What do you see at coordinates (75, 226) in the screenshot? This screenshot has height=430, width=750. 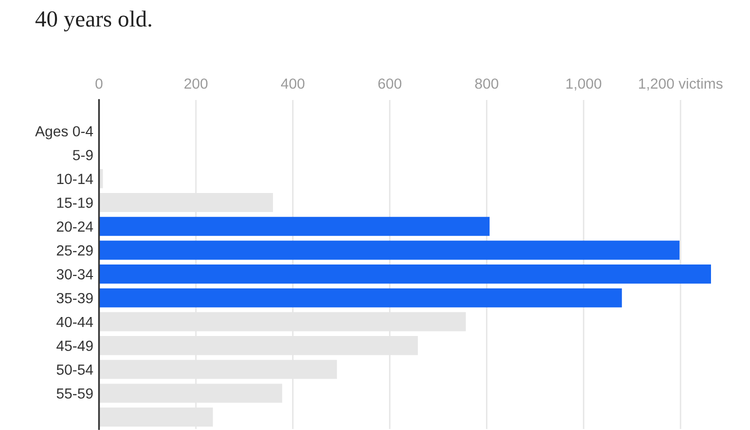 I see `y-tick-label: 20-24` at bounding box center [75, 226].